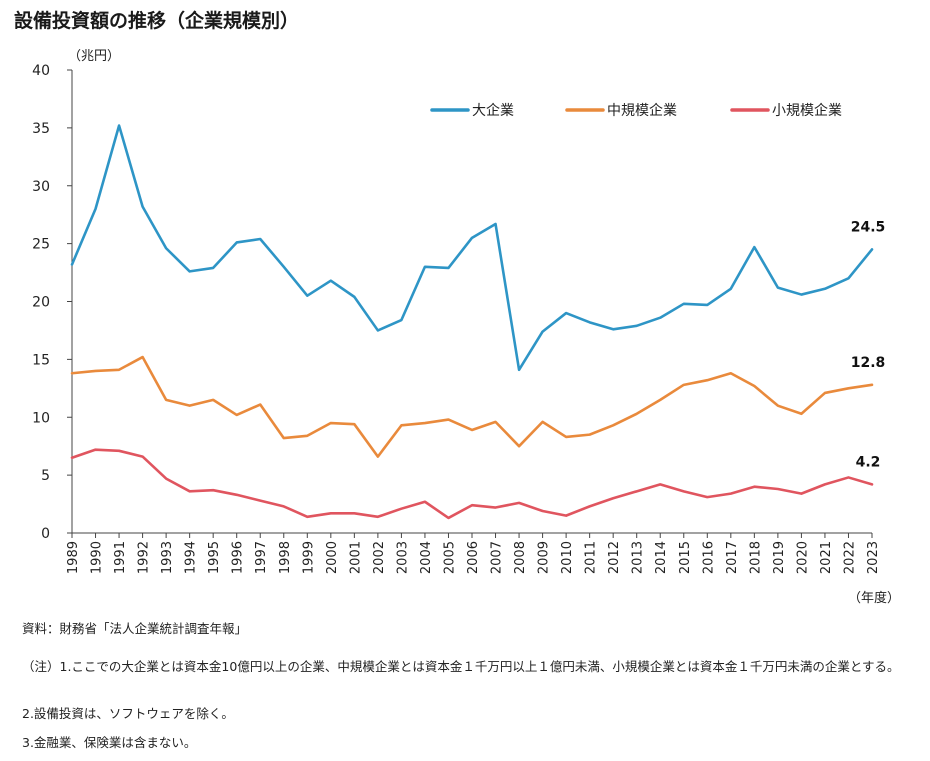 The height and width of the screenshot is (761, 930). Describe the element at coordinates (591, 557) in the screenshot. I see `x-tick-label: 2011` at that location.